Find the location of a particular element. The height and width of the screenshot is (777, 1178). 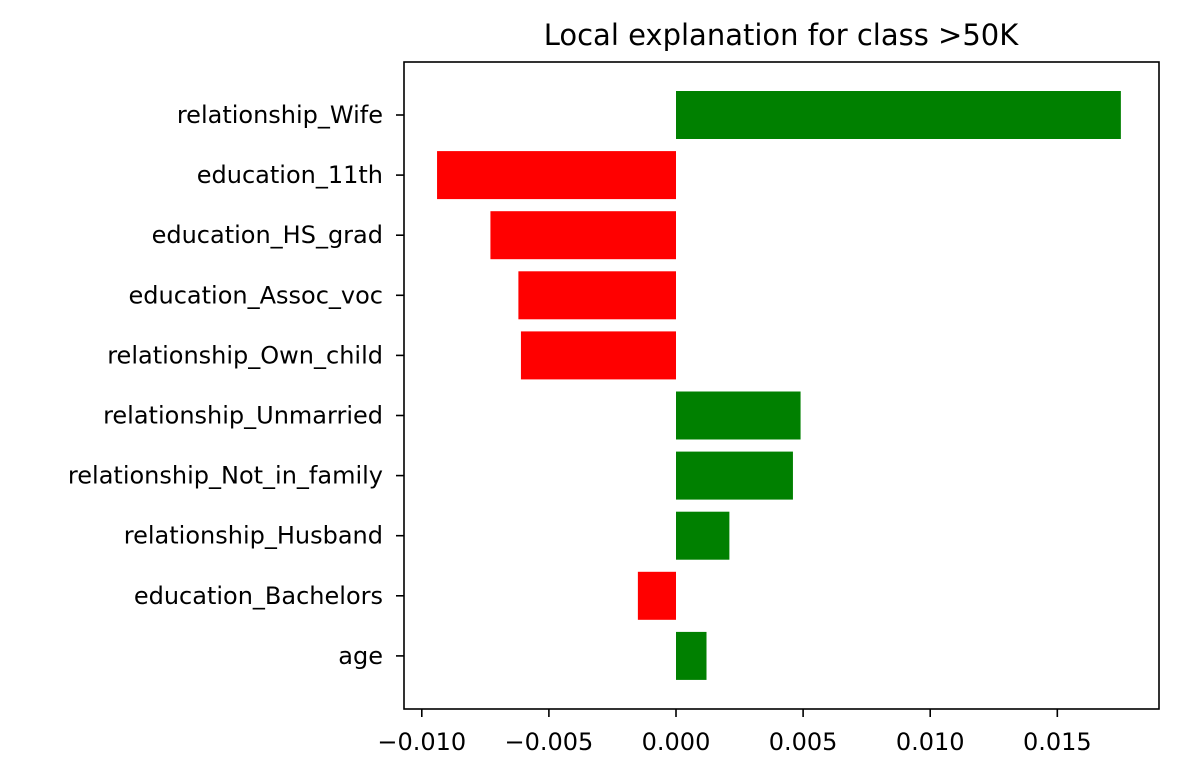

bar-education-hs-grad is located at coordinates (583, 235).